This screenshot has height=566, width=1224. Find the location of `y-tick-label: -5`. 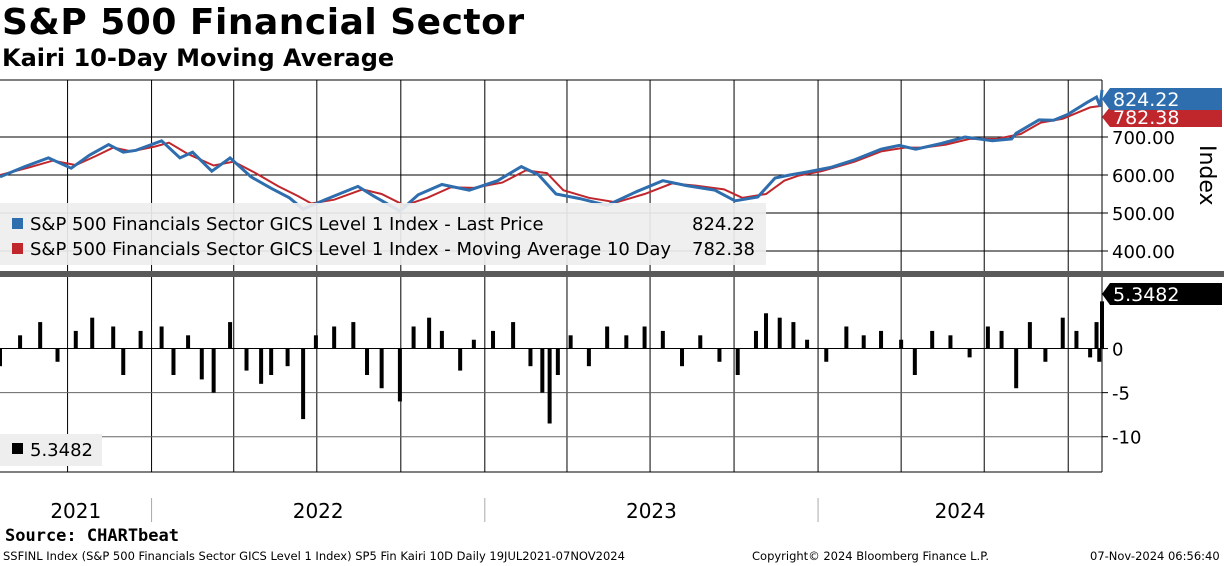

y-tick-label: -5 is located at coordinates (1121, 394).